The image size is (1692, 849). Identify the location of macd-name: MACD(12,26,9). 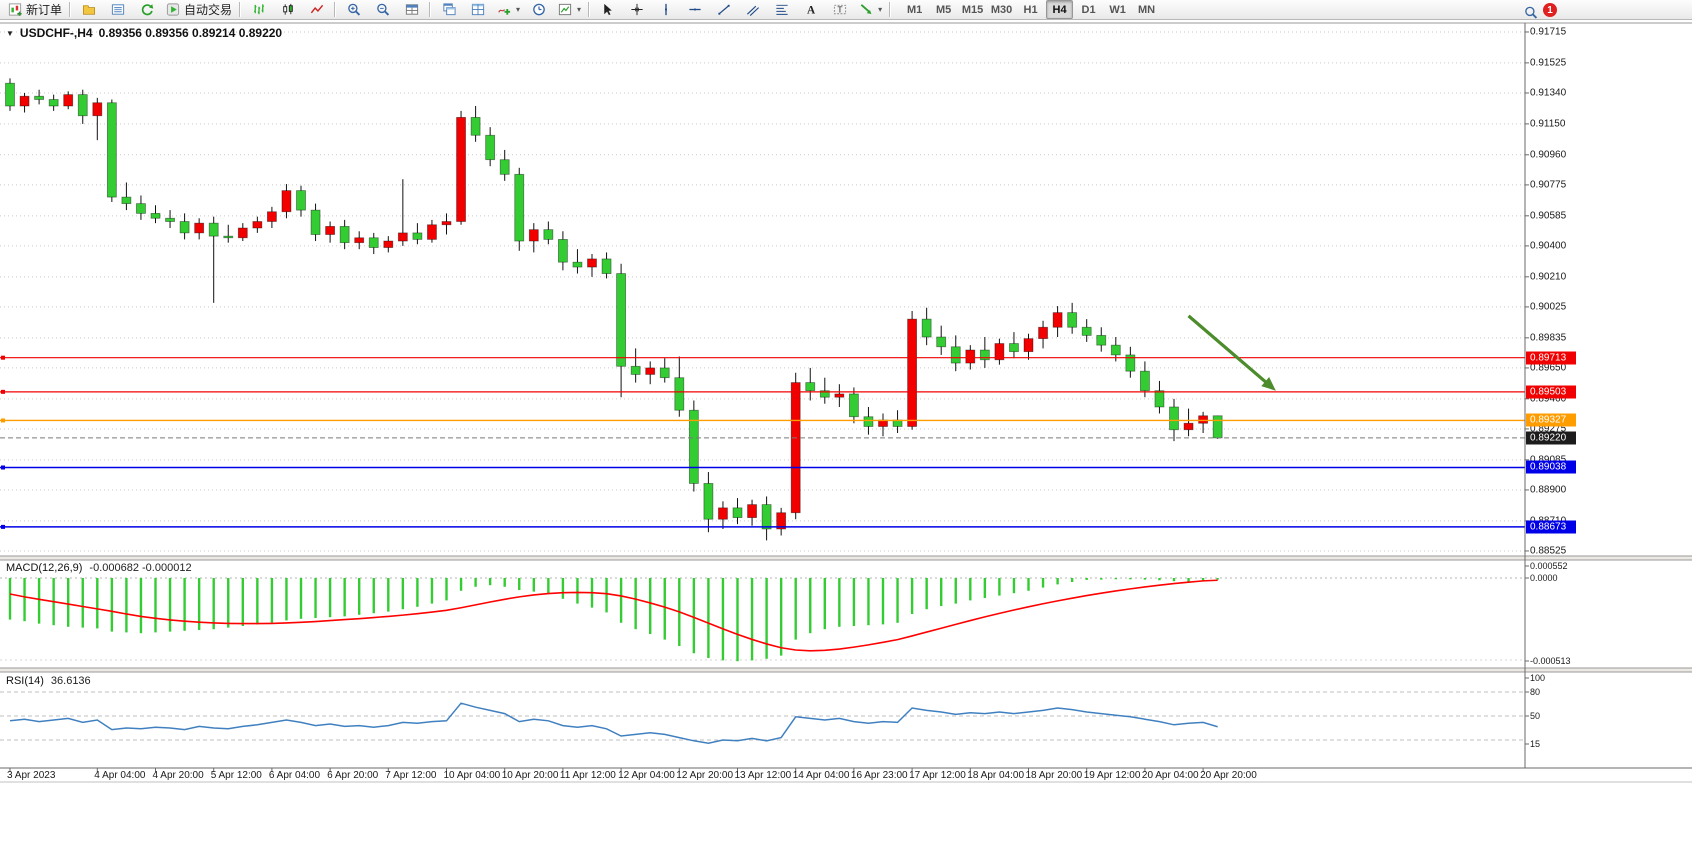
(44, 568).